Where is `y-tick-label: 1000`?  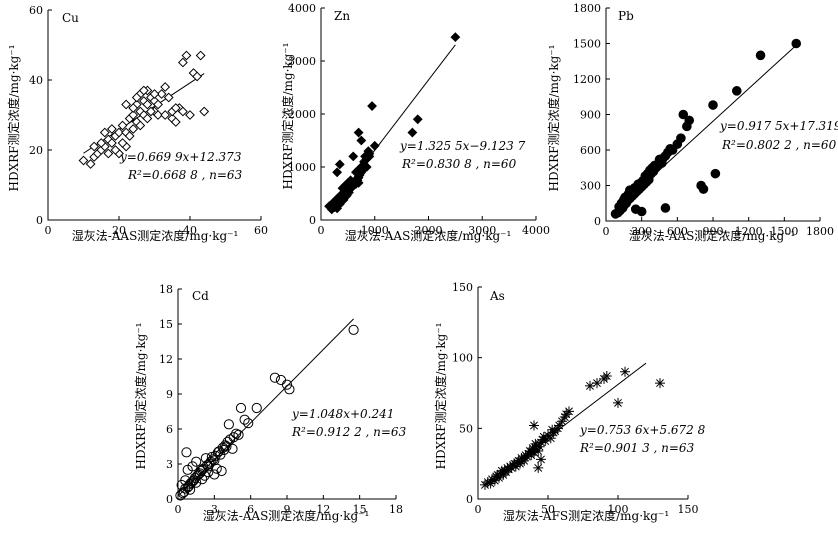
y-tick-label: 1000 is located at coordinates (302, 167).